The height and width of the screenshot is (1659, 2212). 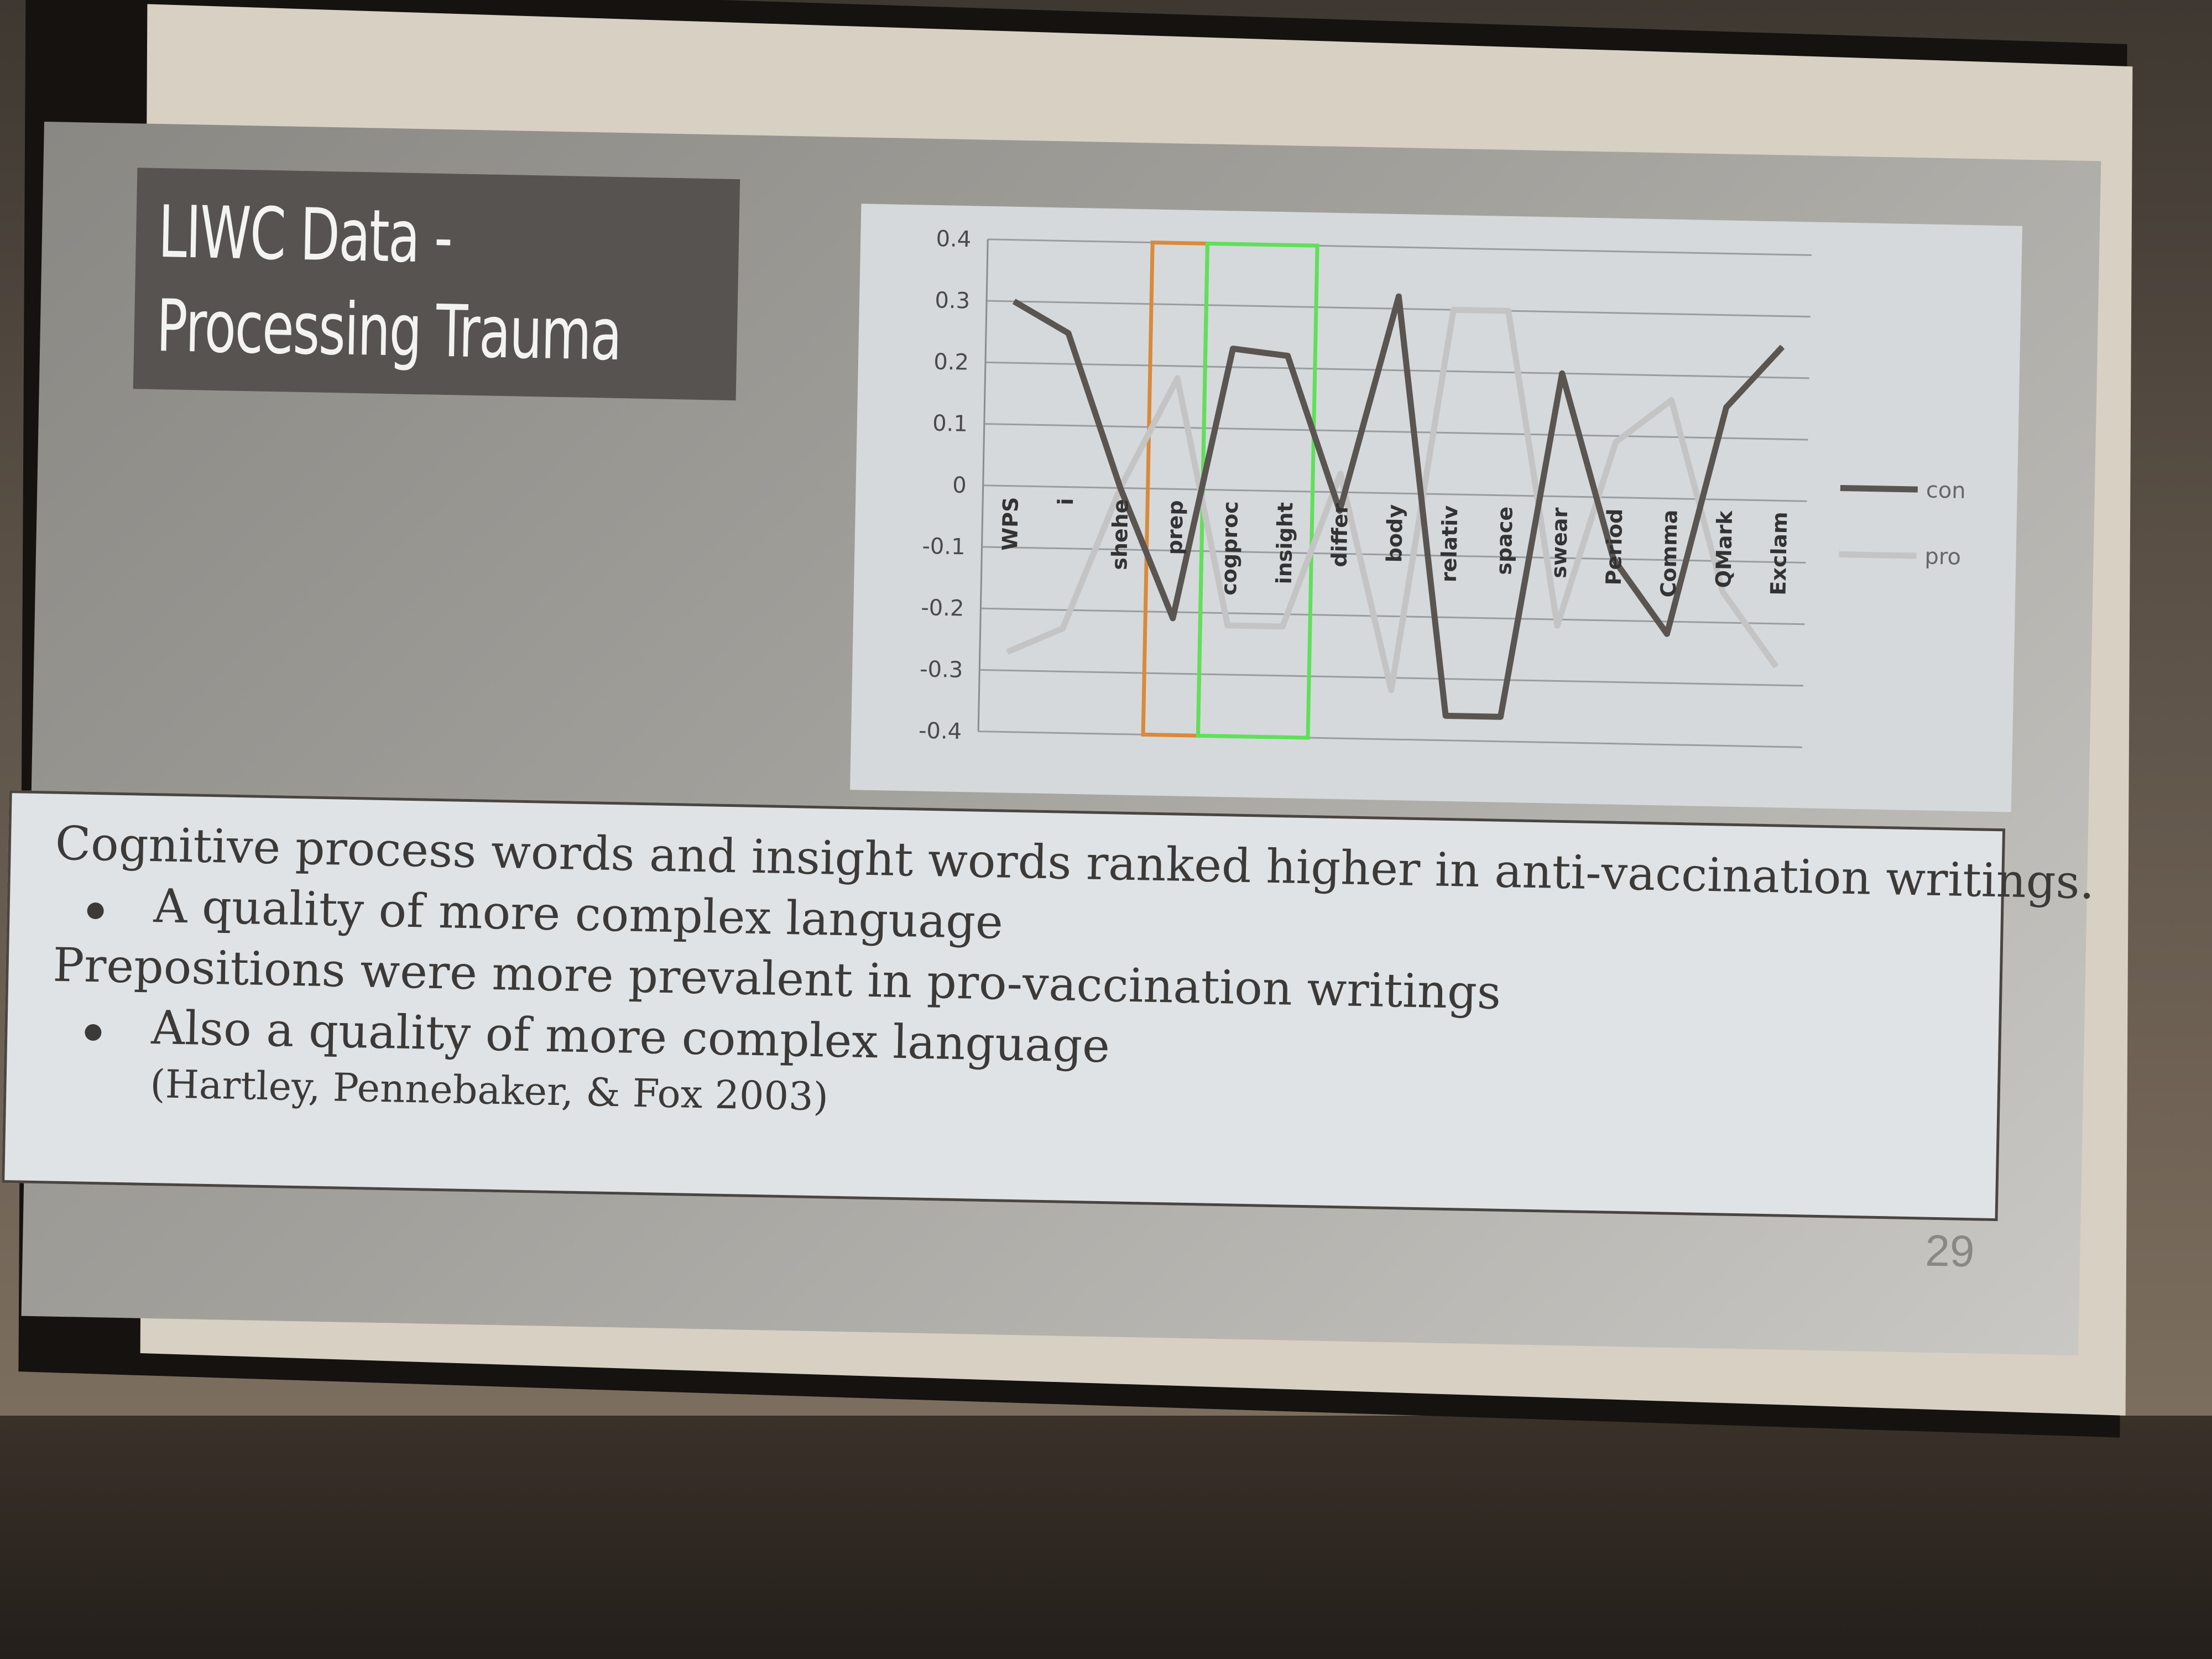 I want to click on category-label: shehe, so click(x=1120, y=535).